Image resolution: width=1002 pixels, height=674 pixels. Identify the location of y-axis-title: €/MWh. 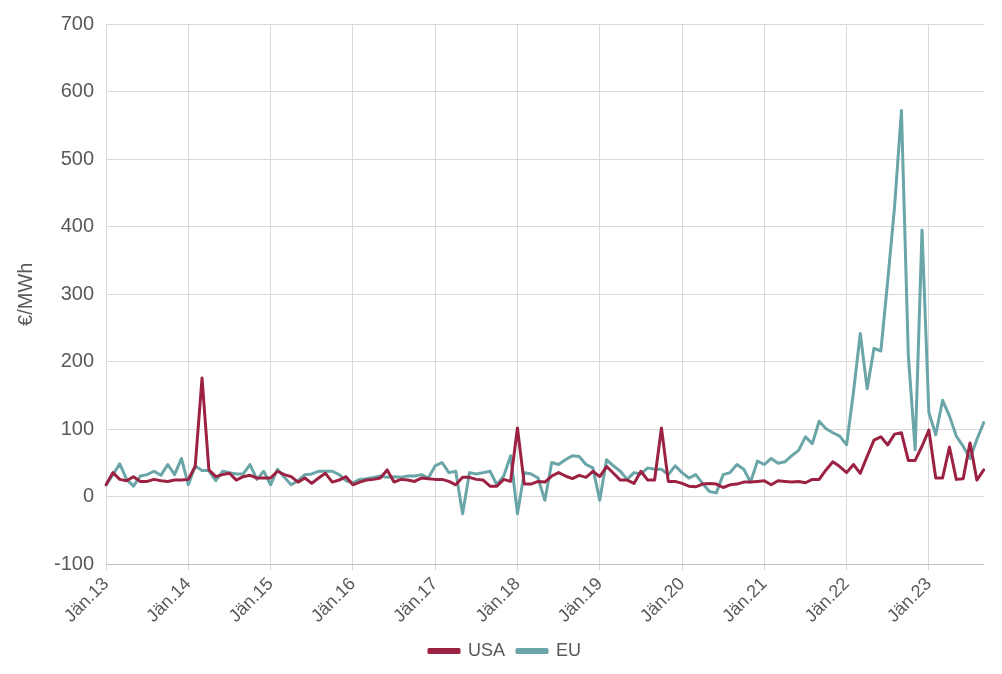
(24, 294).